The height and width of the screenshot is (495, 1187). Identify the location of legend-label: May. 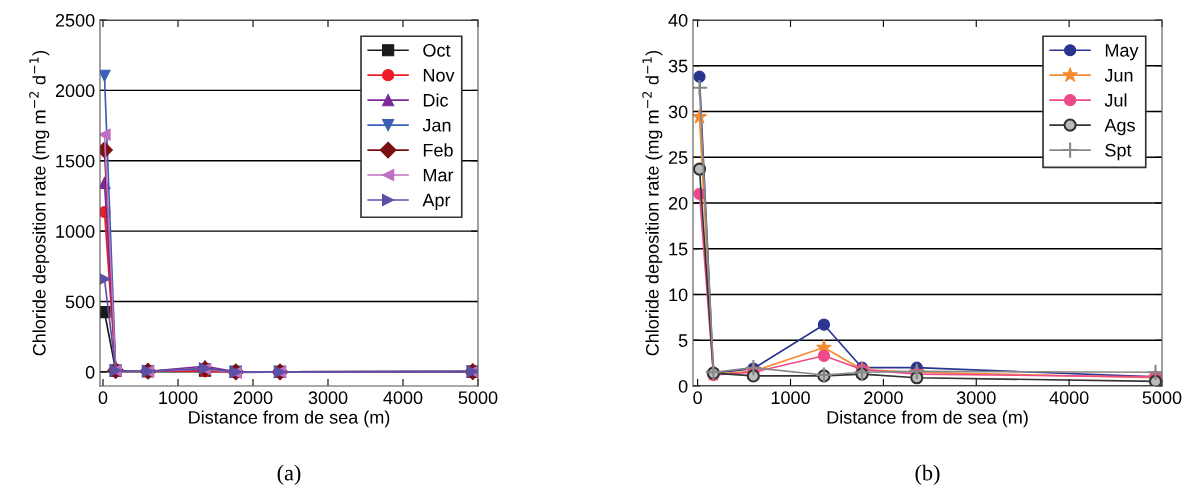
(1122, 52).